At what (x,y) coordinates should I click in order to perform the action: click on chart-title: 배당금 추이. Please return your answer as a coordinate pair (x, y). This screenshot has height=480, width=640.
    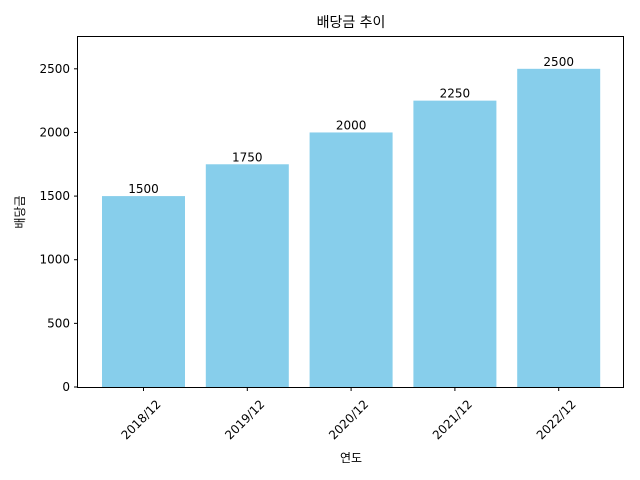
    Looking at the image, I should click on (351, 23).